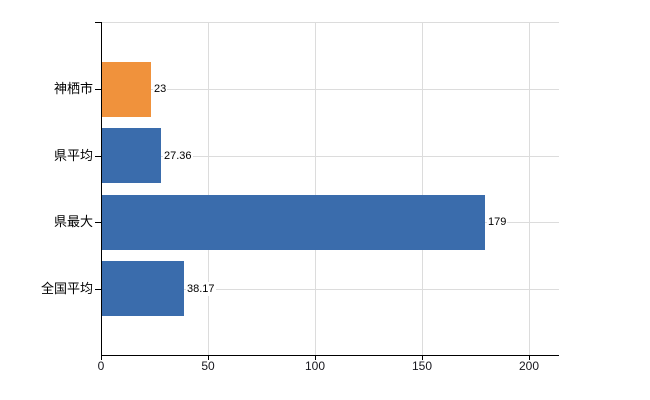 The width and height of the screenshot is (650, 400). I want to click on category-label: 全国平均, so click(66, 288).